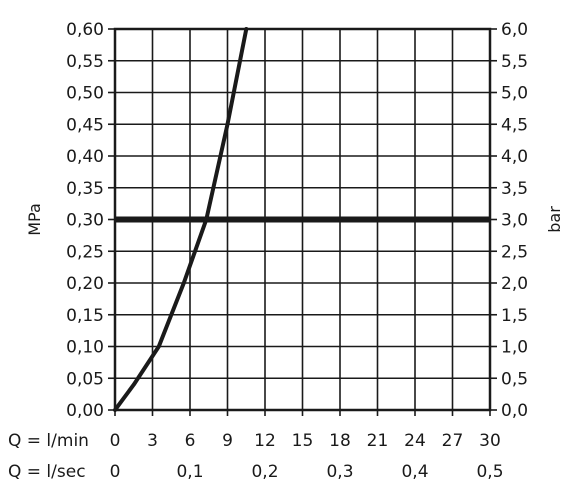 The height and width of the screenshot is (495, 577). I want to click on left-tick-label: 0,60, so click(85, 30).